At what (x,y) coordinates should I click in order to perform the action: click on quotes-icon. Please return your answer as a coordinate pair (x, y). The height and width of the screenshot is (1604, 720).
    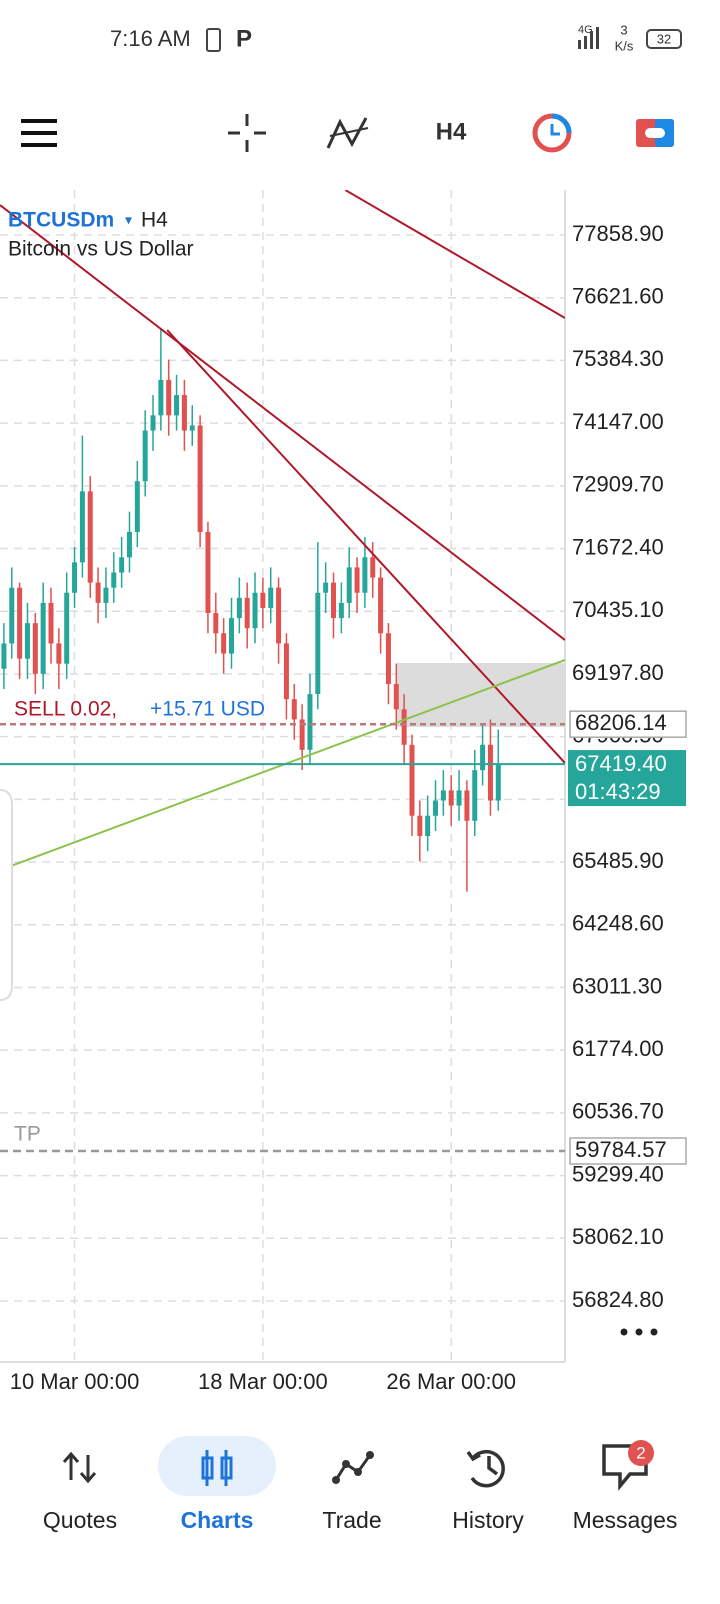
    Looking at the image, I should click on (79, 1467).